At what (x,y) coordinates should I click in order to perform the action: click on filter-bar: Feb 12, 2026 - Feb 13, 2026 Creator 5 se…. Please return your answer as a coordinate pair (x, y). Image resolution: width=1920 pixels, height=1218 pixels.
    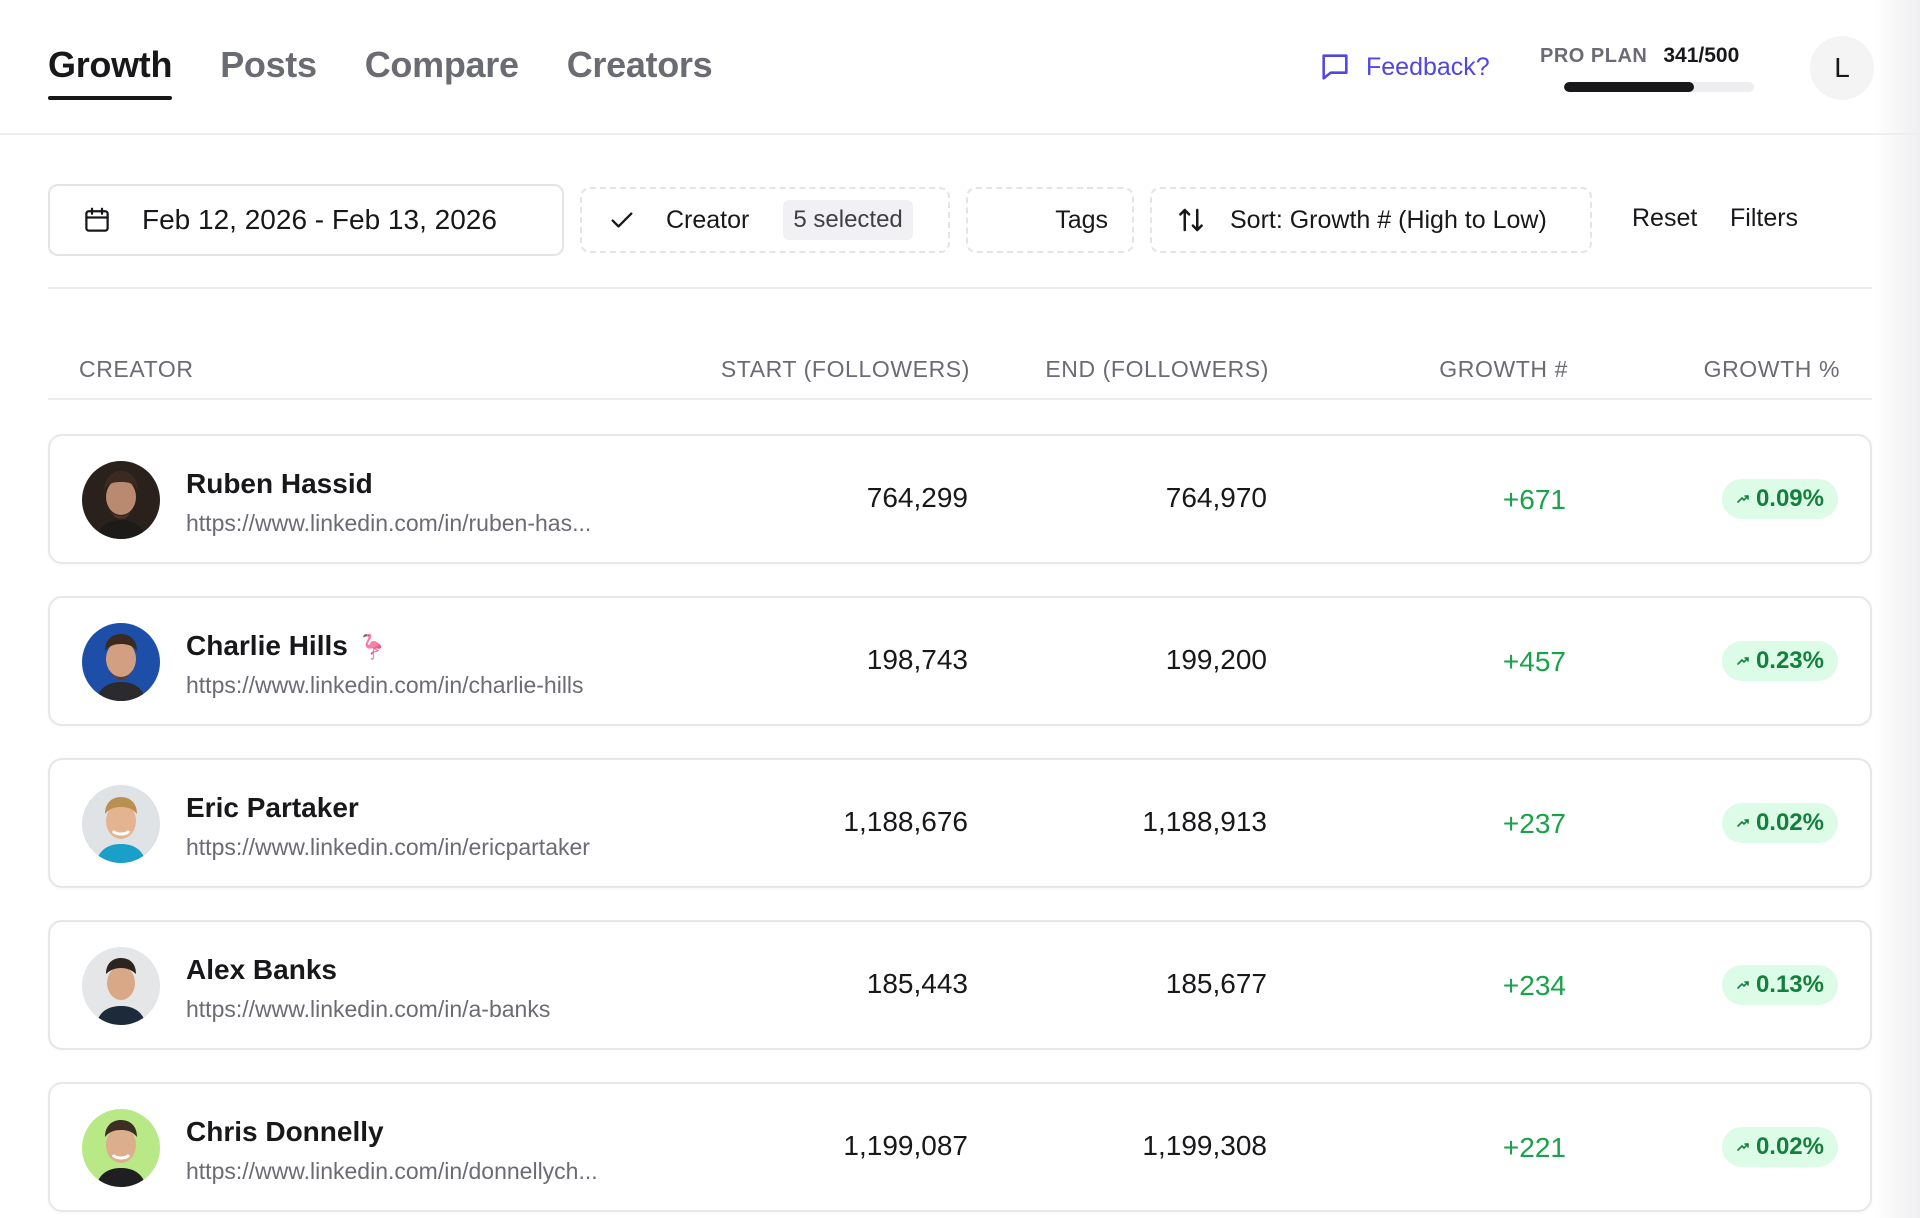
    Looking at the image, I should click on (960, 220).